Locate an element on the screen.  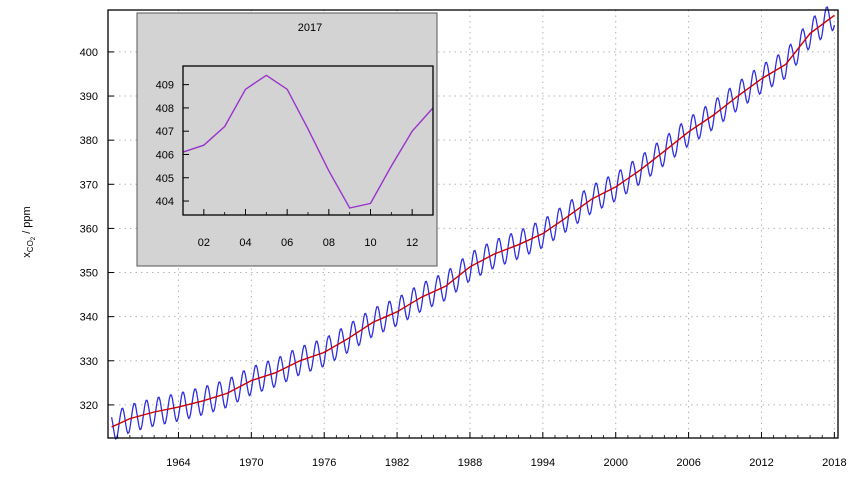
x-tick-label-2018: 2018 is located at coordinates (834, 463).